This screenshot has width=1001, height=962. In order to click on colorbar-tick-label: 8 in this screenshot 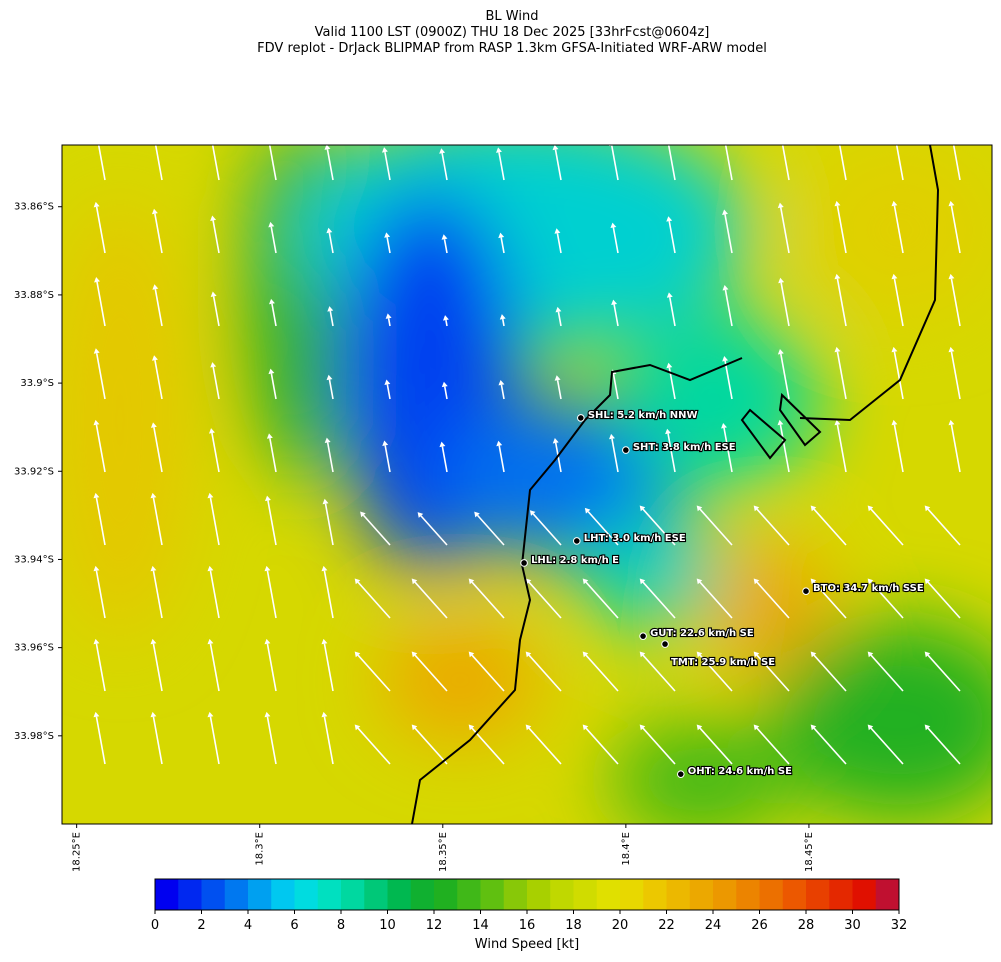, I will do `click(341, 925)`.